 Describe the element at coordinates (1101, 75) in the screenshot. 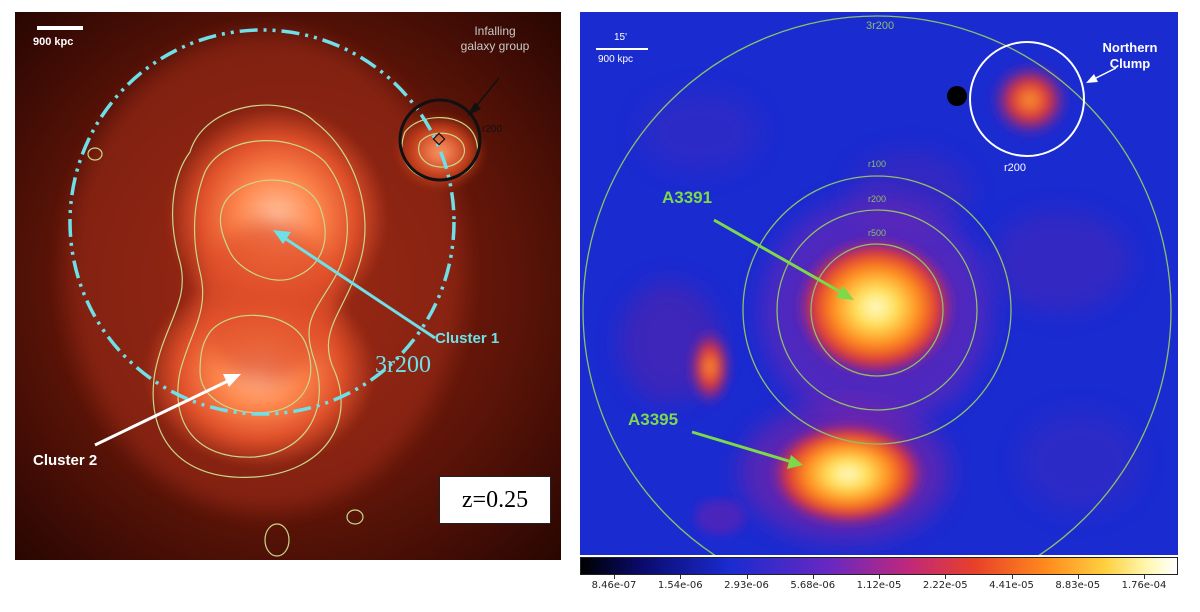

I see `northern-clump-arrow` at that location.